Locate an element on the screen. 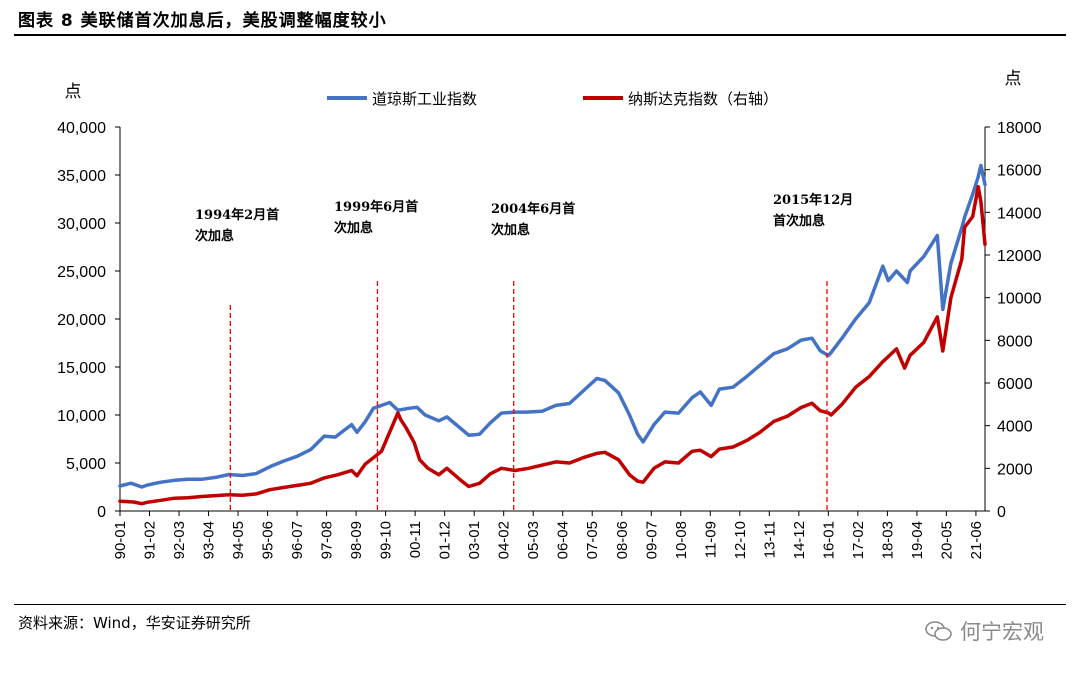  rate-hike-label: 首次加息 is located at coordinates (799, 221).